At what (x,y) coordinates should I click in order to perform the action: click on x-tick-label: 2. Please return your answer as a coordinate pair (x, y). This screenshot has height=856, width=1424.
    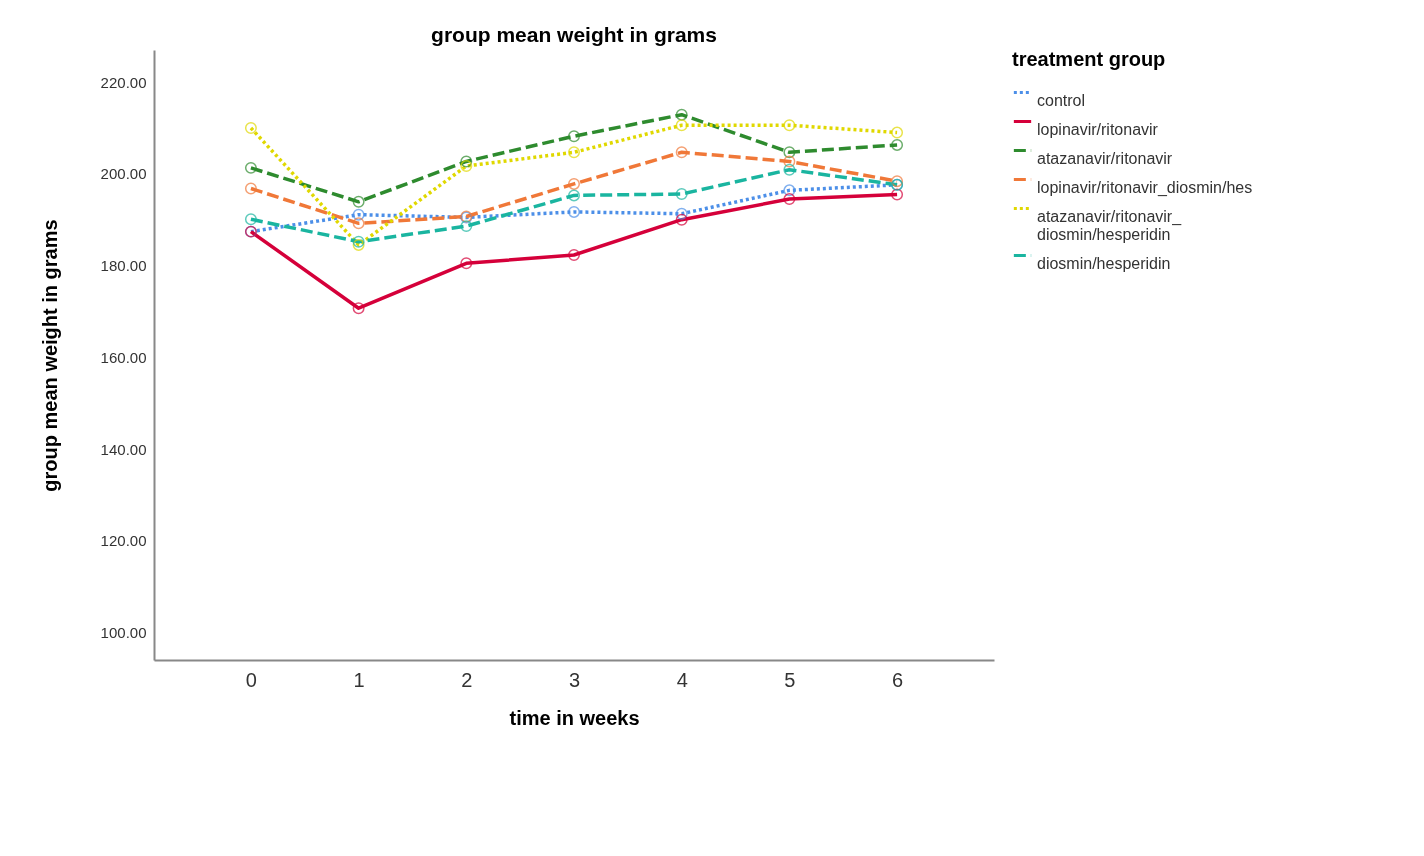
    Looking at the image, I should click on (467, 679).